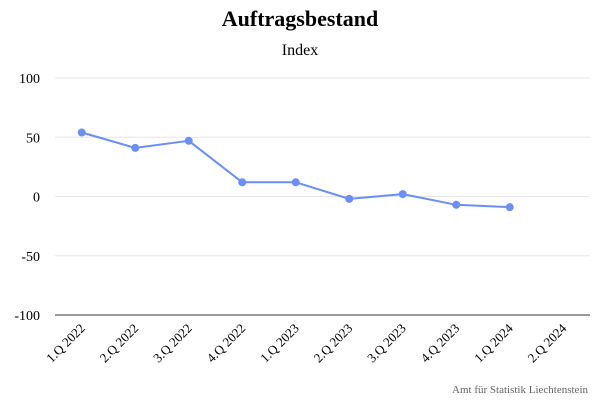 This screenshot has height=400, width=600. What do you see at coordinates (226, 343) in the screenshot?
I see `x-tick-label: 4.Q 2022` at bounding box center [226, 343].